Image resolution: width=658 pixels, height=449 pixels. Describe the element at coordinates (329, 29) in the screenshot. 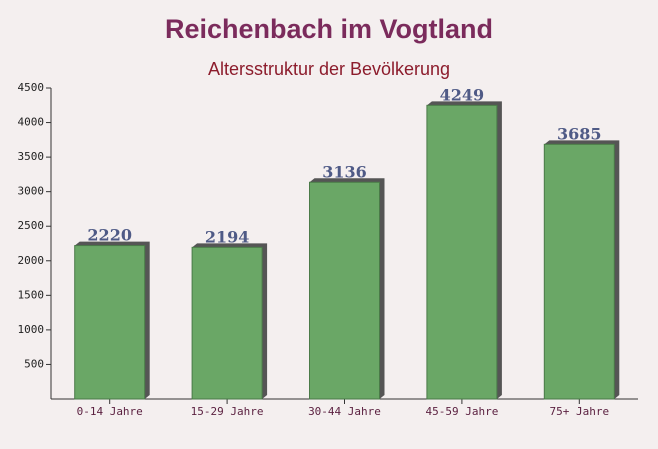

I see `chart-title: Reichenbach im Vogtland` at that location.